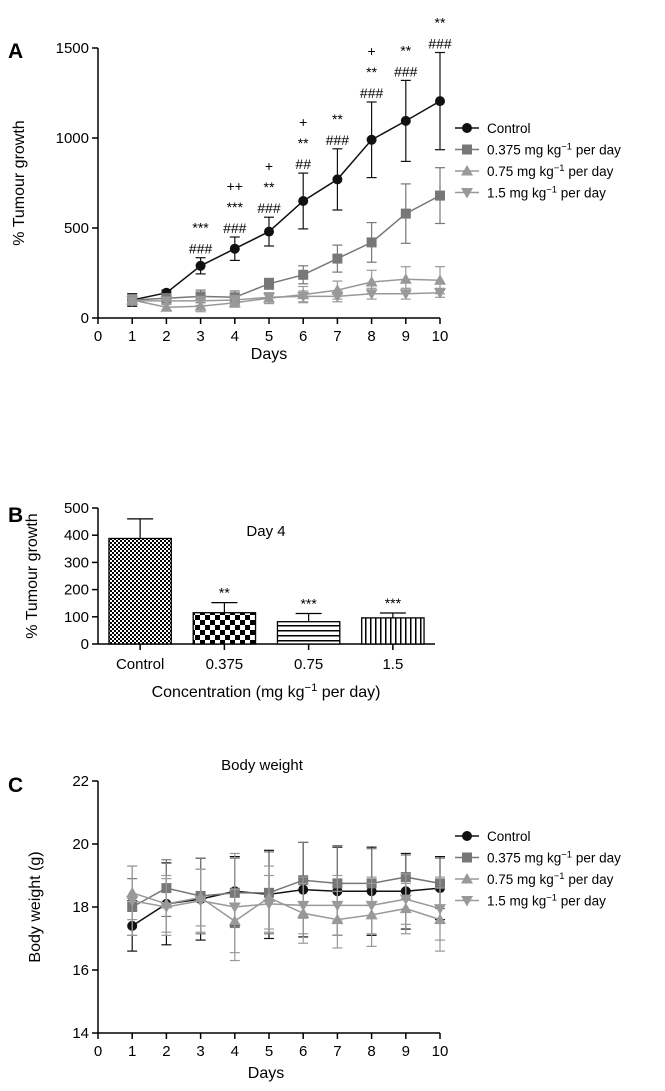  Describe the element at coordinates (85, 318) in the screenshot. I see `y-tick-label: 0` at that location.